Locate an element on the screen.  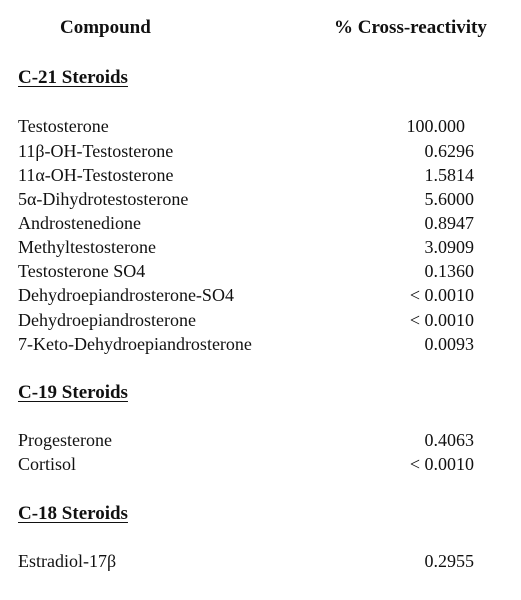
compound-name: Dehydroepiandrosterone-SO4 is located at coordinates (126, 295).